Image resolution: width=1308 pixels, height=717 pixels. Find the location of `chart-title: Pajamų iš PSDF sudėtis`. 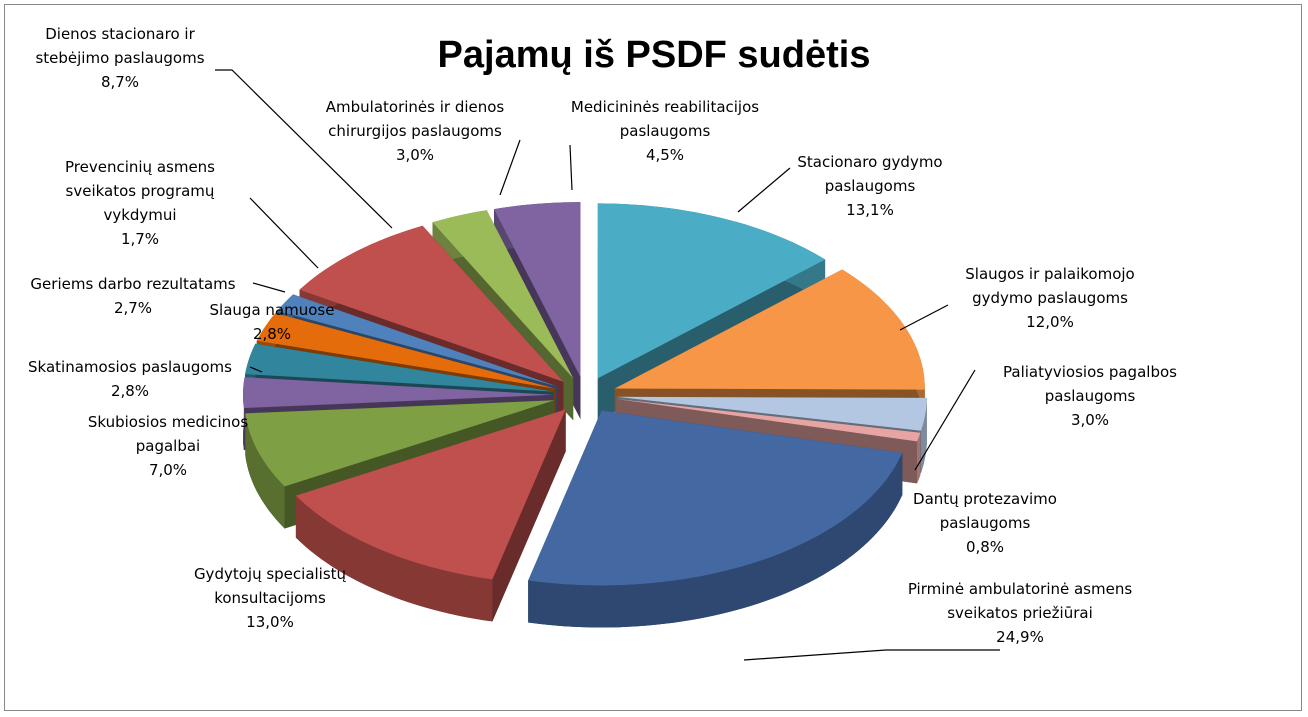

chart-title: Pajamų iš PSDF sudėtis is located at coordinates (654, 55).